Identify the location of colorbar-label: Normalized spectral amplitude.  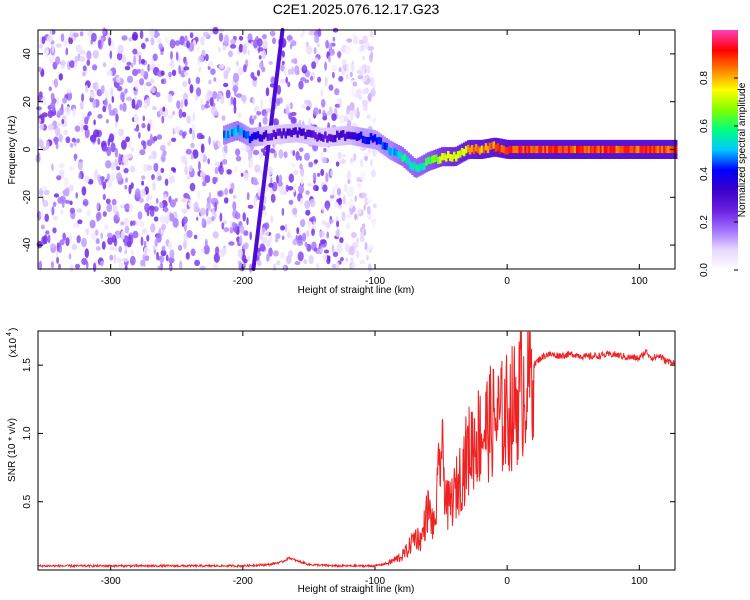
(742, 149).